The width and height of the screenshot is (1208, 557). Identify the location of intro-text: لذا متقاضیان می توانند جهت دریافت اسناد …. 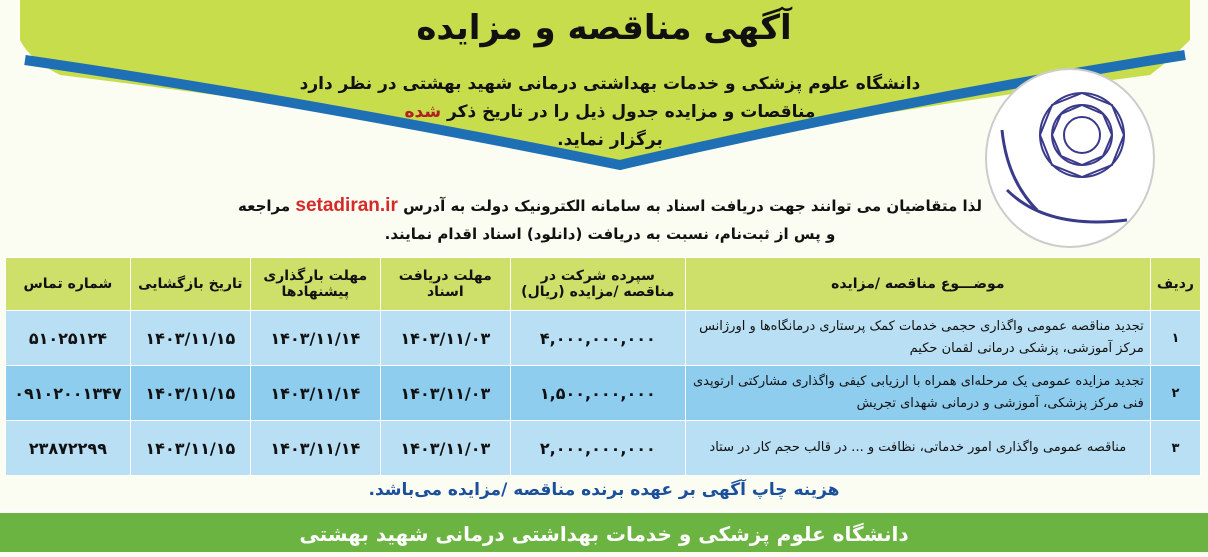
(610, 220).